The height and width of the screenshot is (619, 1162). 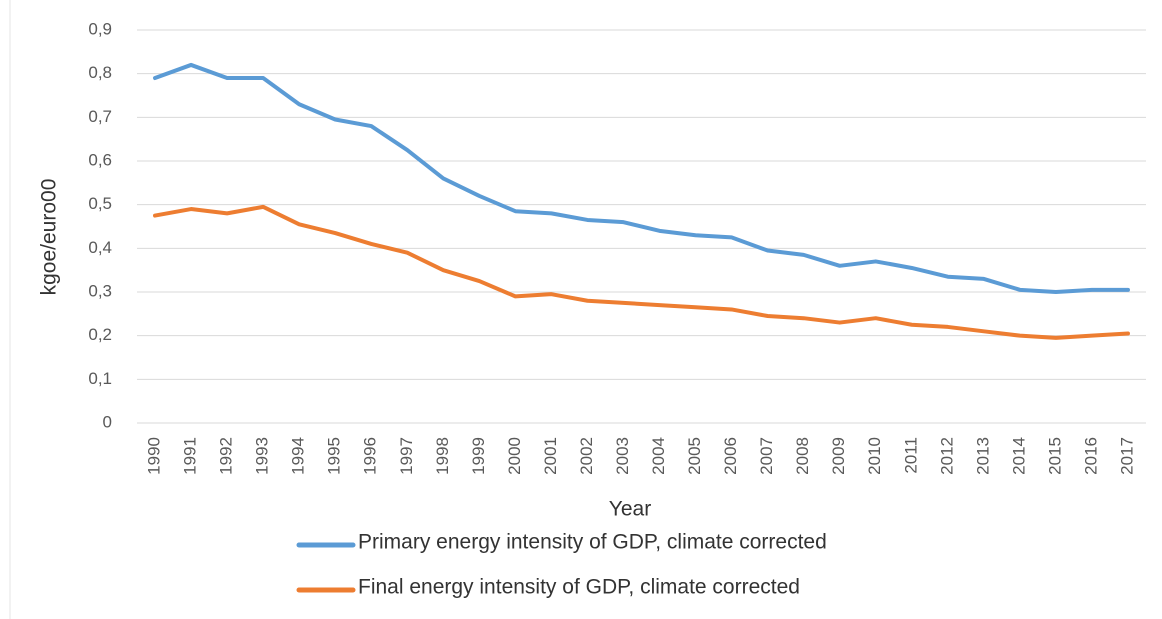 What do you see at coordinates (802, 456) in the screenshot?
I see `x-tick-label: 2008` at bounding box center [802, 456].